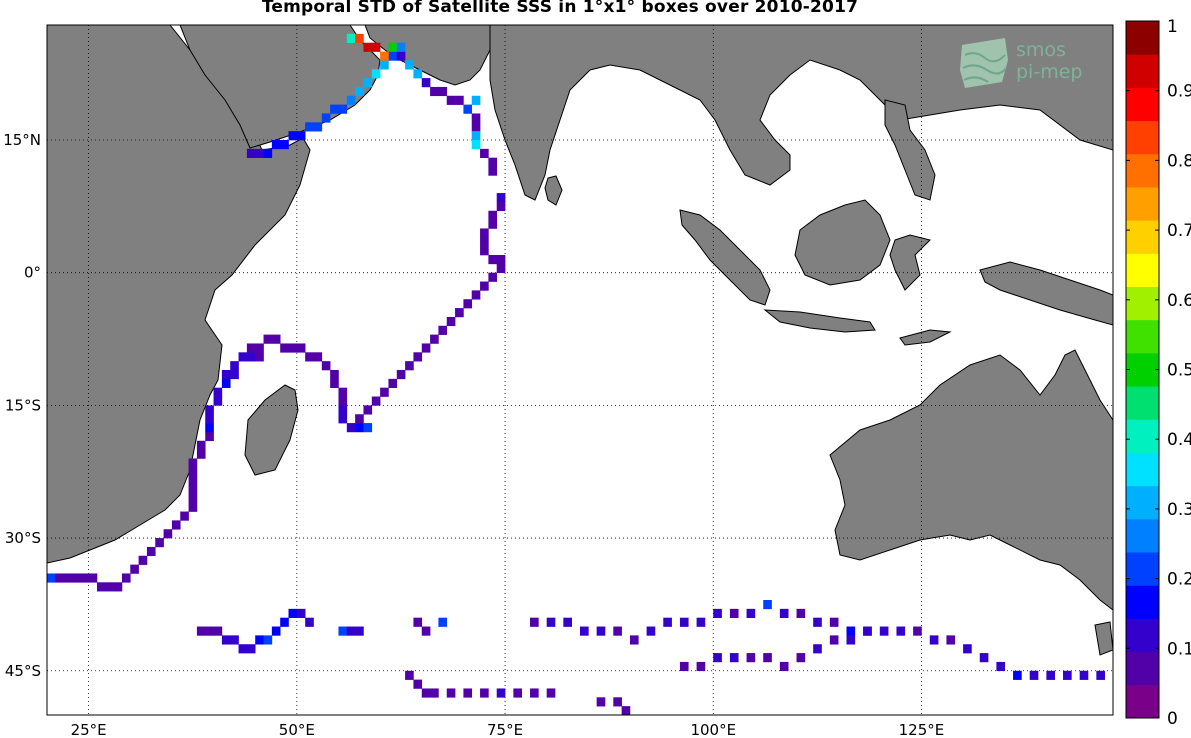 This screenshot has width=1191, height=738. Describe the element at coordinates (1179, 580) in the screenshot. I see `colorbar-tick-label: 0.2` at that location.